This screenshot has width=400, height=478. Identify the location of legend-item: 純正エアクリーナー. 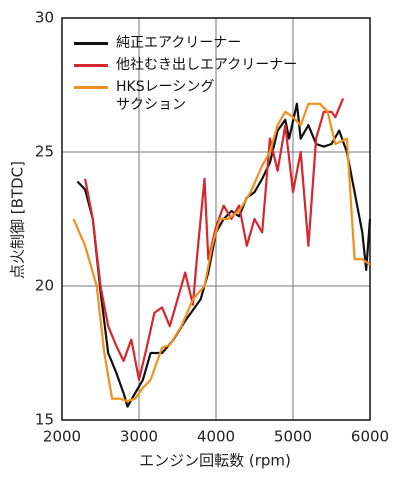
(185, 43).